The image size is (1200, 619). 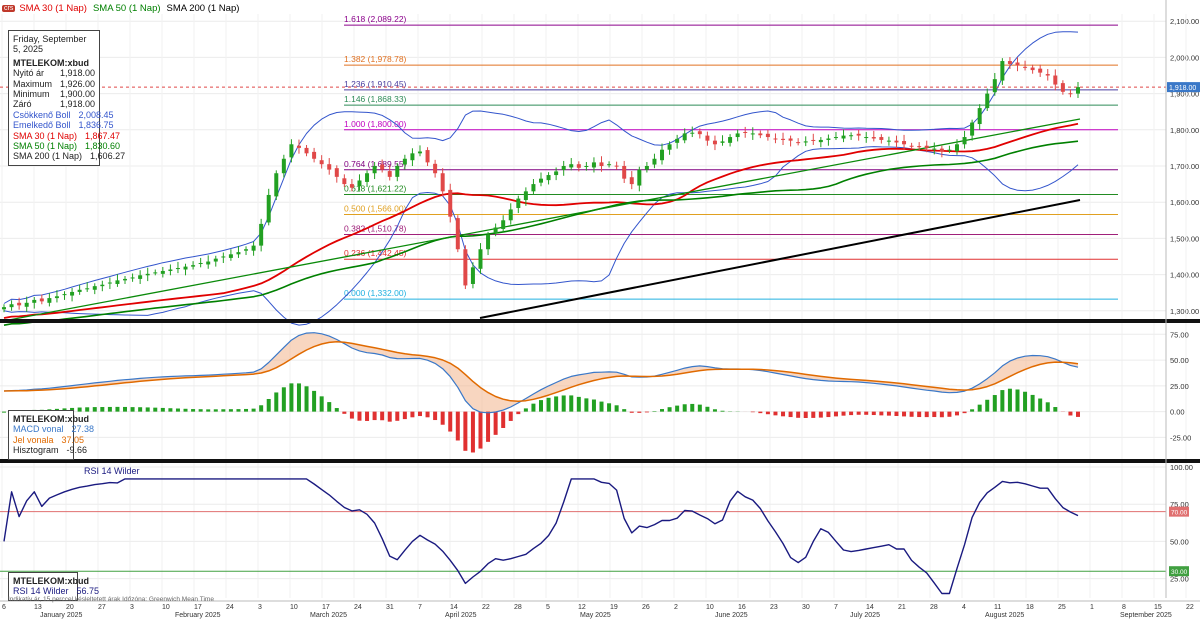 What do you see at coordinates (69, 156) in the screenshot?
I see `info-row: SMA 200 (1 Nap) 1,606.27` at bounding box center [69, 156].